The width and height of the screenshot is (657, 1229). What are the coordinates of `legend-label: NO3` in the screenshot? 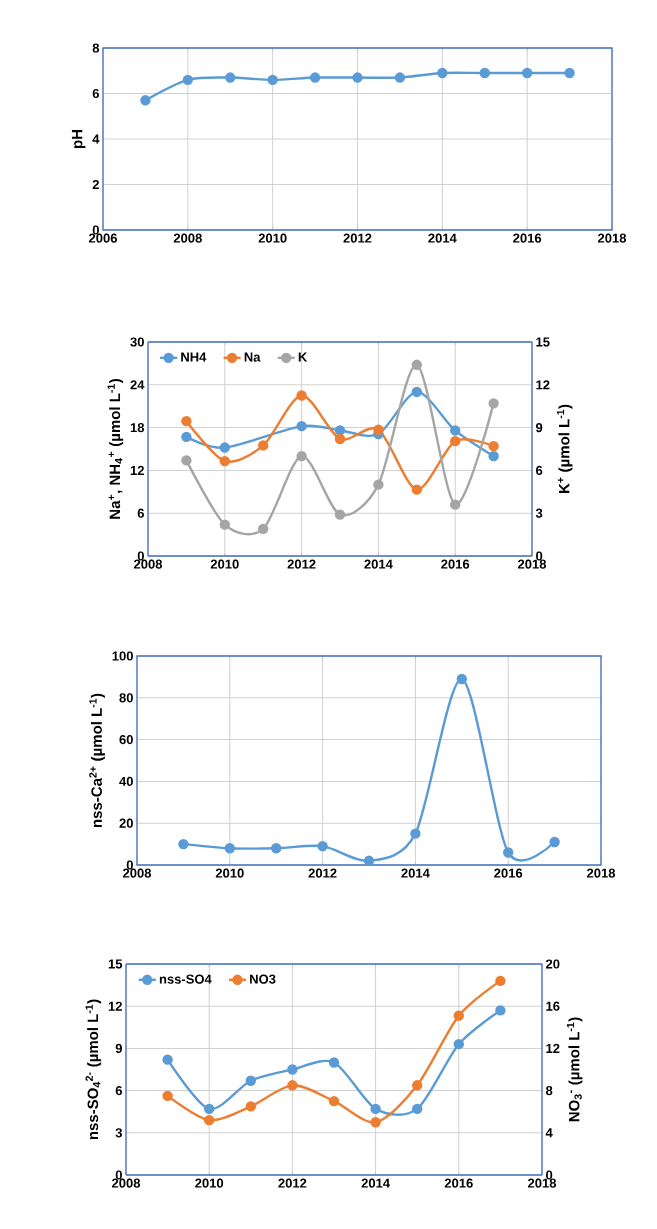 It's located at (263, 979).